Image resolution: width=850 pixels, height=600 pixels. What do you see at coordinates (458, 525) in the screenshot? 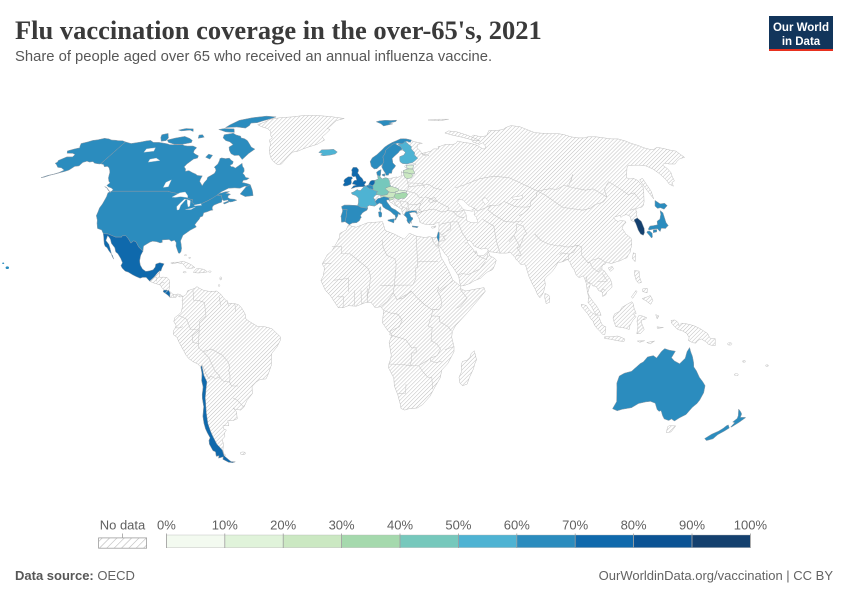
I see `svg-text: 50%` at bounding box center [458, 525].